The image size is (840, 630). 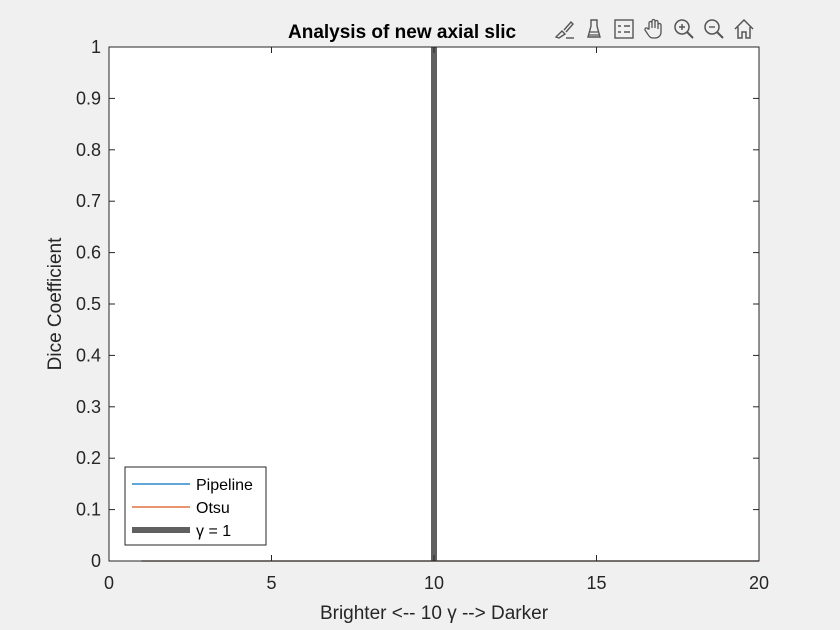 I want to click on home-icon, so click(x=744, y=31).